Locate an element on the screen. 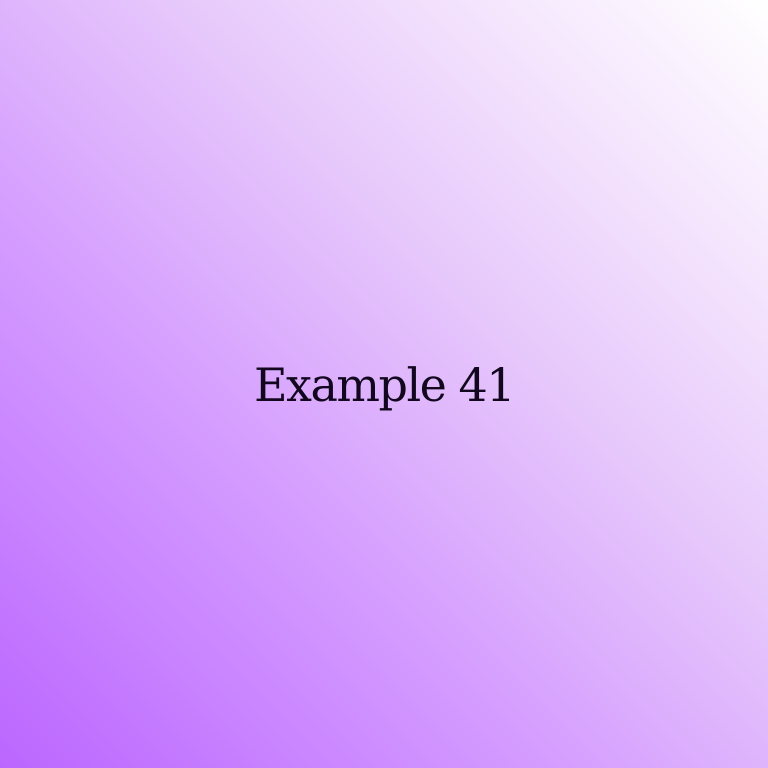 This screenshot has height=768, width=768. page-title: Example 41 is located at coordinates (384, 385).